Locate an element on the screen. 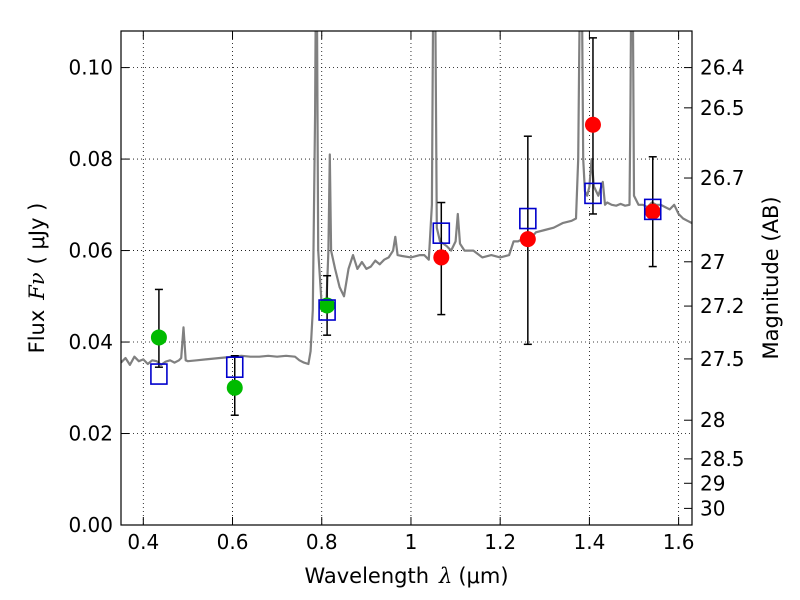 Image resolution: width=800 pixels, height=600 pixels. magnitude-tick-label: 27.2 is located at coordinates (722, 306).